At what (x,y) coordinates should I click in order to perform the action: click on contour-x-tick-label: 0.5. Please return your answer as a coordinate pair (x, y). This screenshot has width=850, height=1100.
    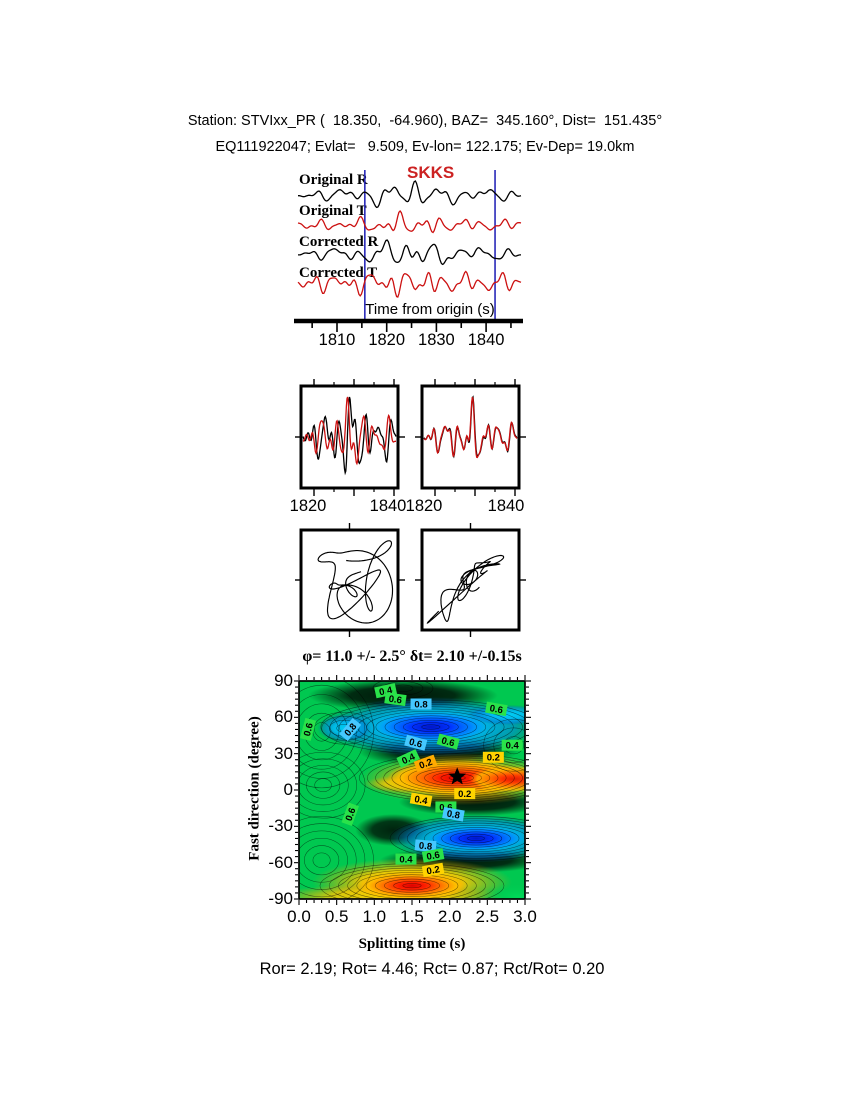
    Looking at the image, I should click on (336, 916).